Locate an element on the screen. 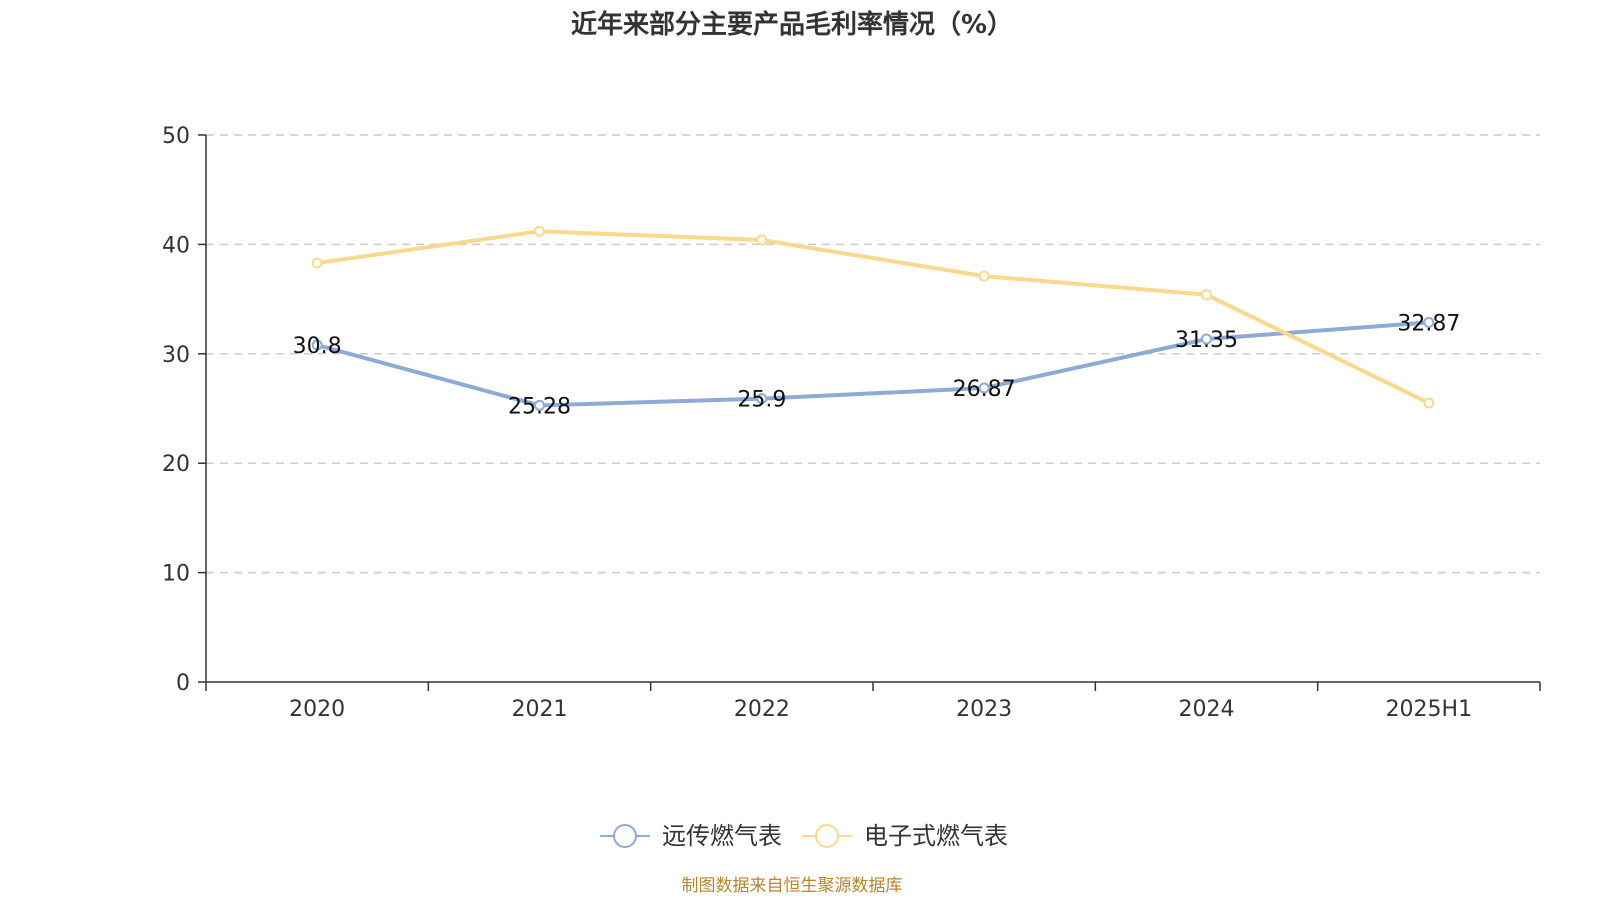 This screenshot has width=1600, height=900. x-tick-label: 2025H1 is located at coordinates (1429, 709).